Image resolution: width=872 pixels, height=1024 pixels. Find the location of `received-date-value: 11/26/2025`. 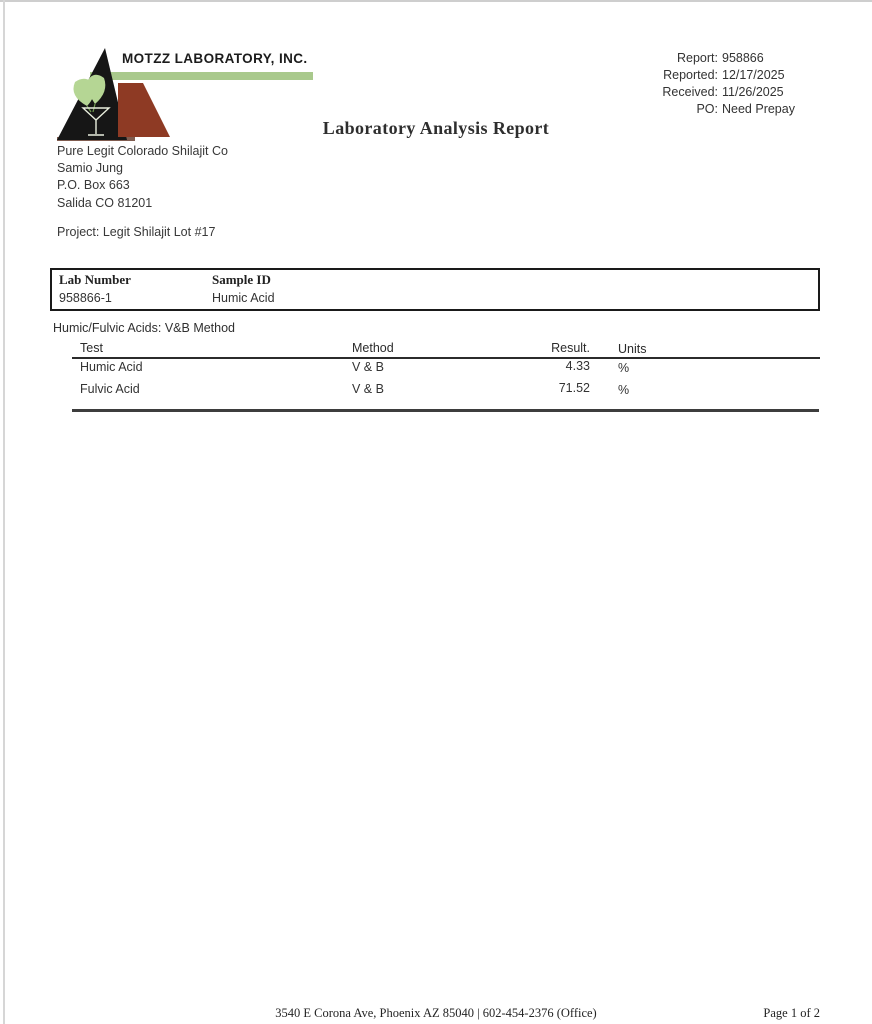

received-date-value: 11/26/2025 is located at coordinates (753, 92).